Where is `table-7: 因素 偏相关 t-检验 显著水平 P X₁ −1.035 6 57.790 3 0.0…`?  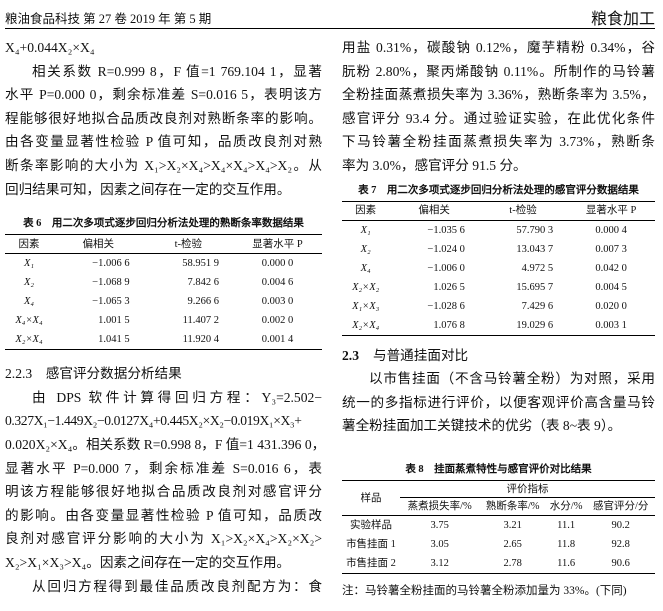
table-7: 因素 偏相关 t-检验 显著水平 P X₁ −1.035 6 57.790 3 0.0… is located at coordinates (498, 268).